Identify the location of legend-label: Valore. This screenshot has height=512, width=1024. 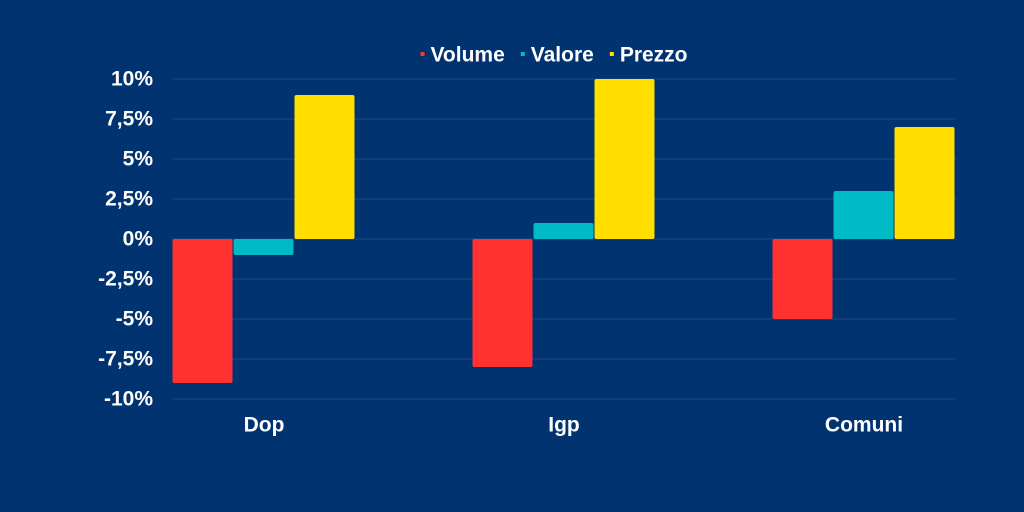
(562, 55).